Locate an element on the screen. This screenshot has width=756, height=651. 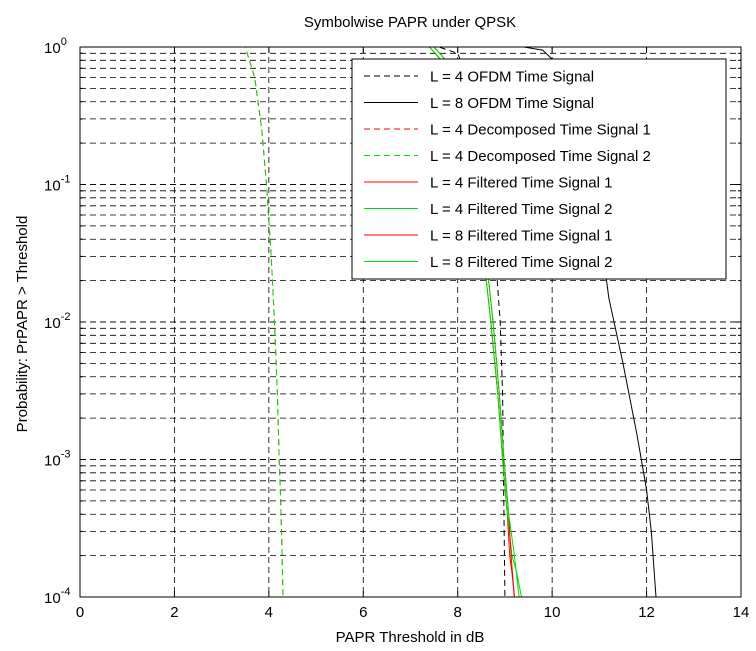
x-axis-label: PAPR Threshold in dB is located at coordinates (410, 637).